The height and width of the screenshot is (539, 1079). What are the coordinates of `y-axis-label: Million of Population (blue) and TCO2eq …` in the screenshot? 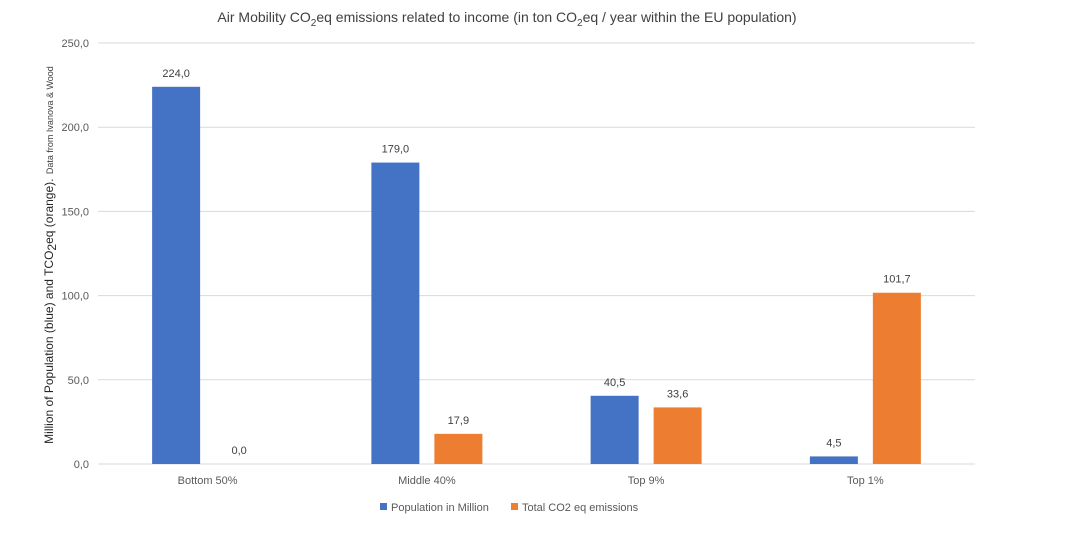 It's located at (49, 255).